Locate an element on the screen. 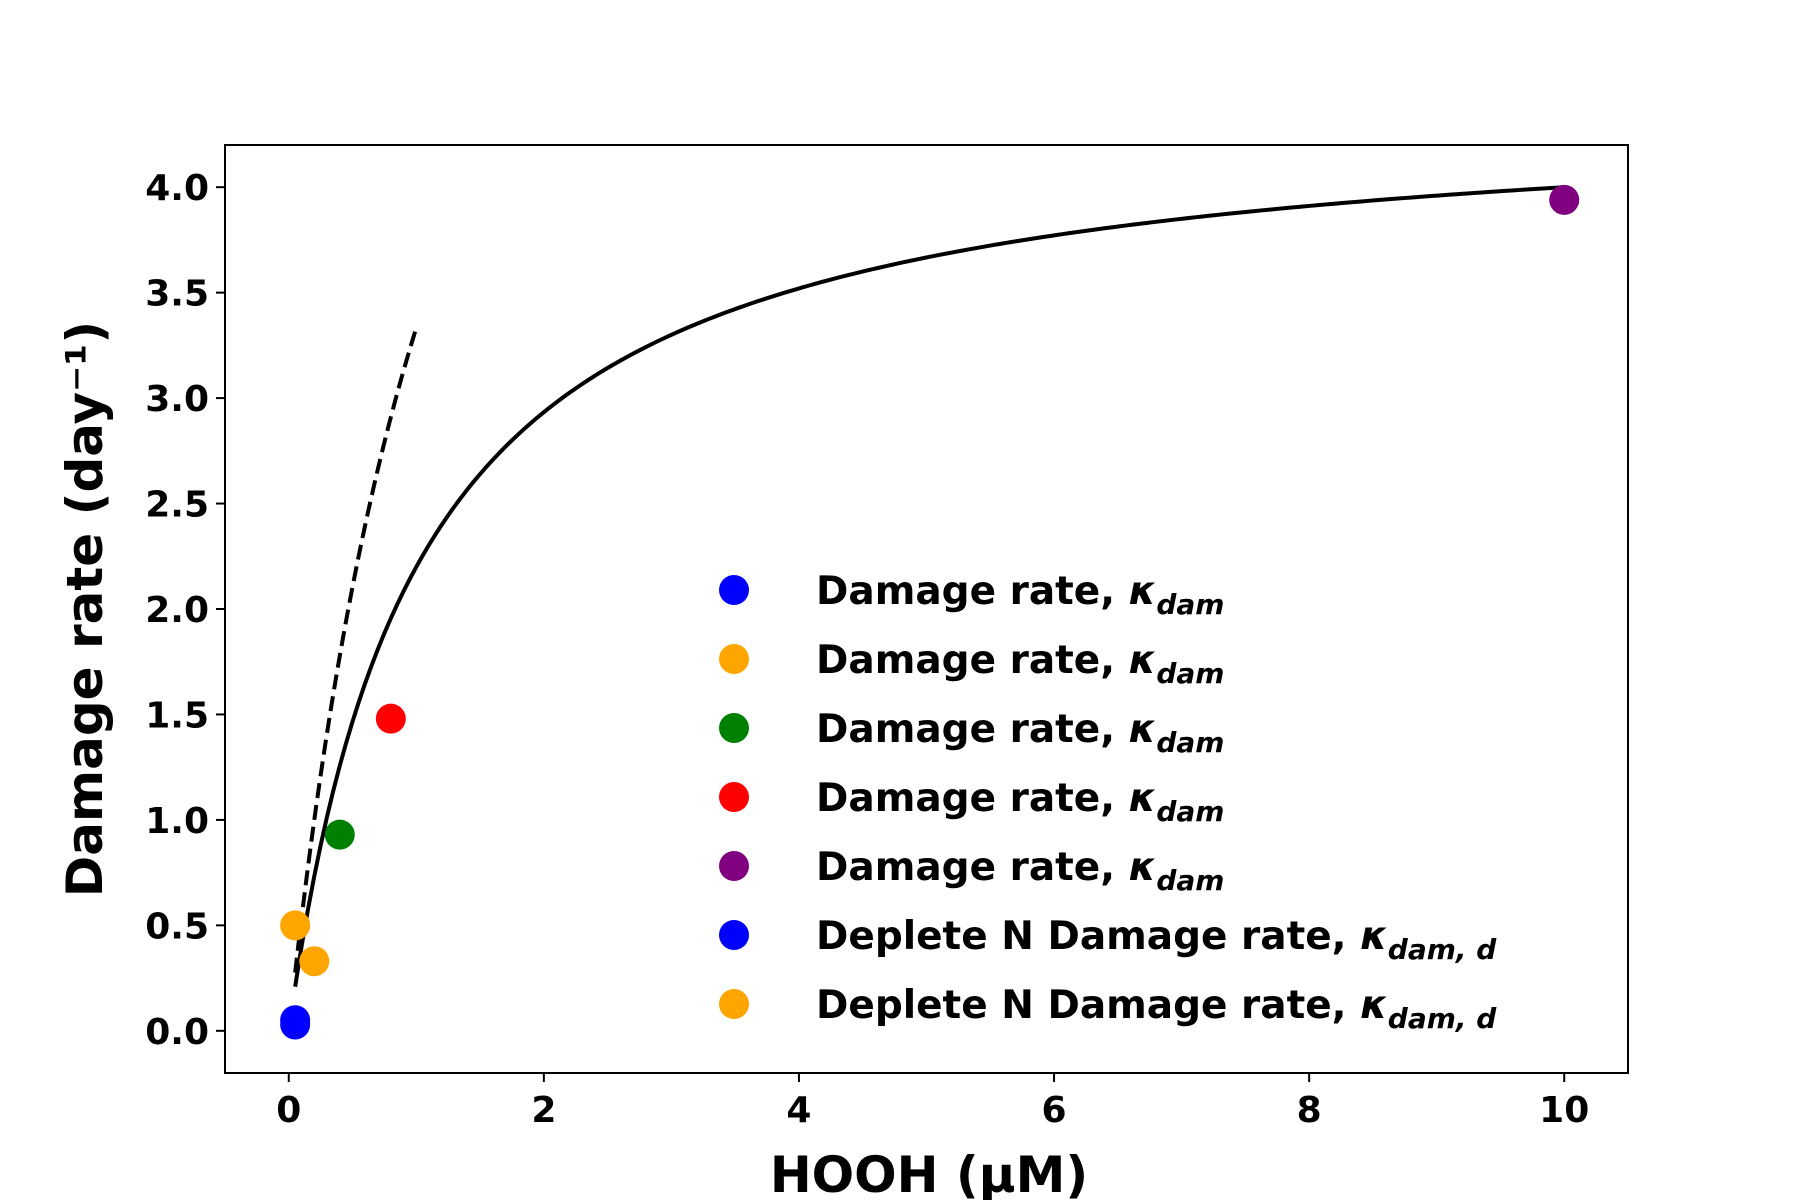  y-axis-ticks: 0.0 0.5 1.0 1.5 2.0 2.5 3.0 3.5 4.0 is located at coordinates (185, 610).